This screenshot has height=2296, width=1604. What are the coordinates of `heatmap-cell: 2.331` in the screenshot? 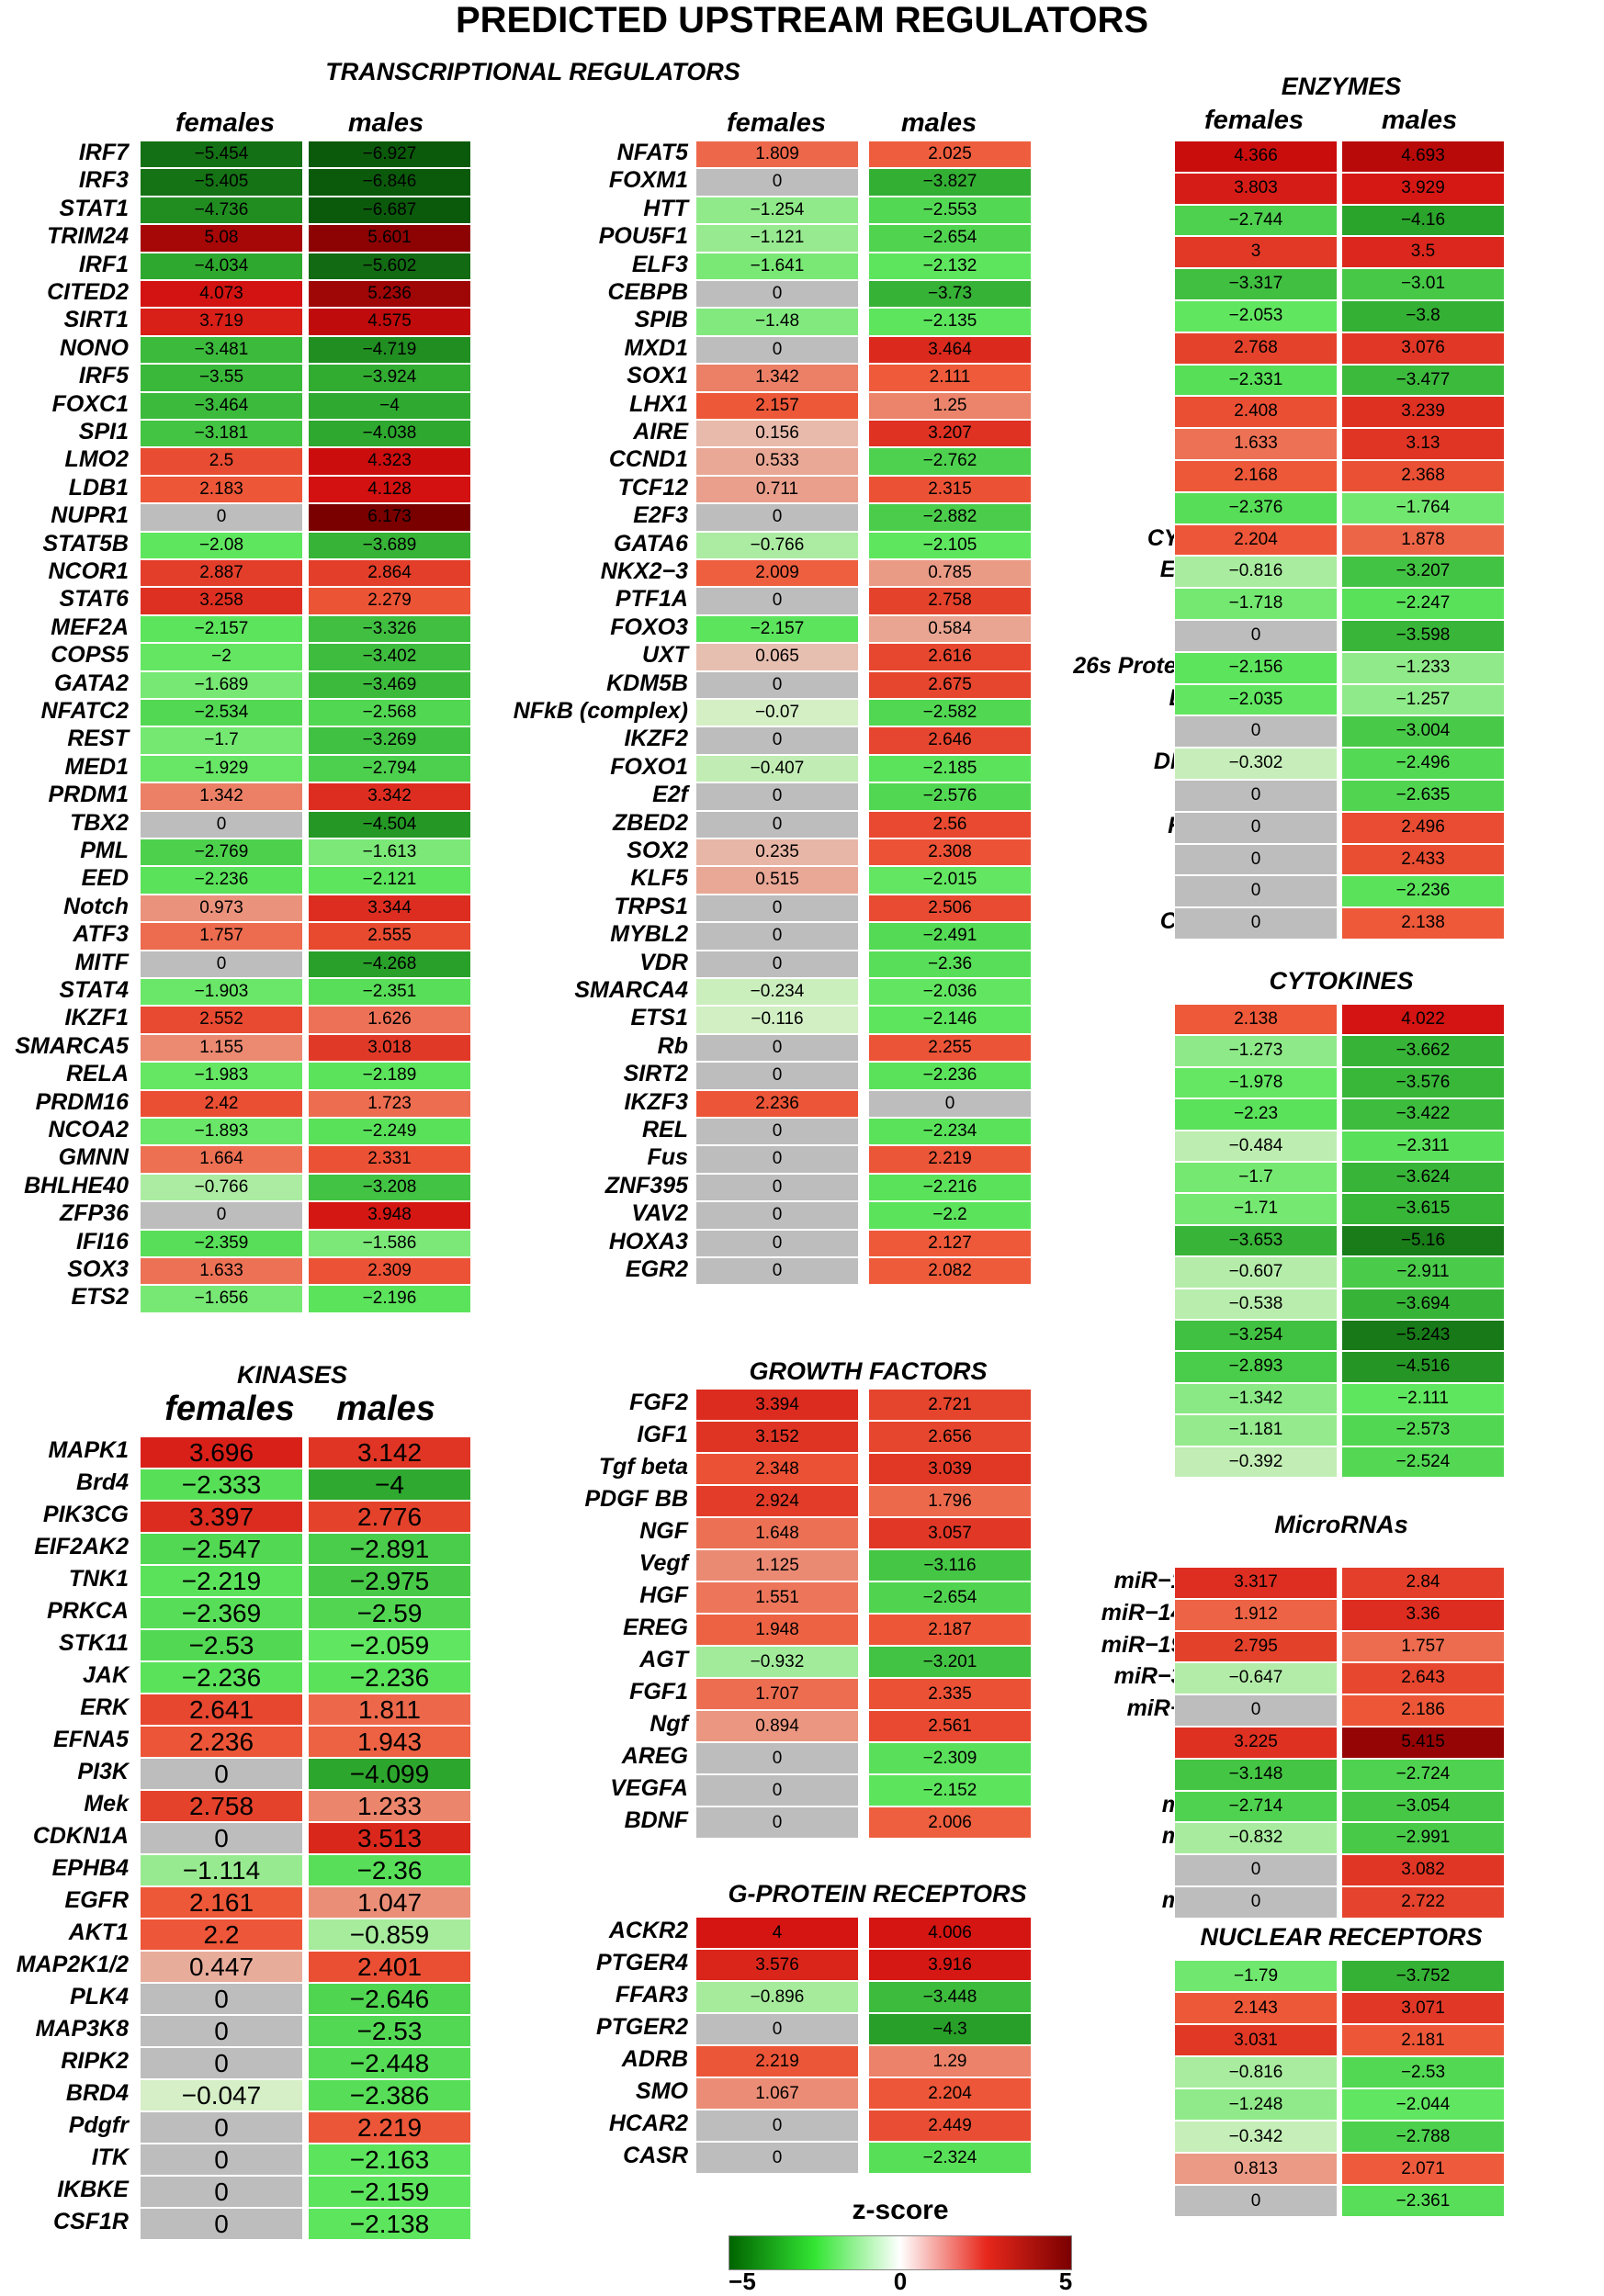 It's located at (389, 1159).